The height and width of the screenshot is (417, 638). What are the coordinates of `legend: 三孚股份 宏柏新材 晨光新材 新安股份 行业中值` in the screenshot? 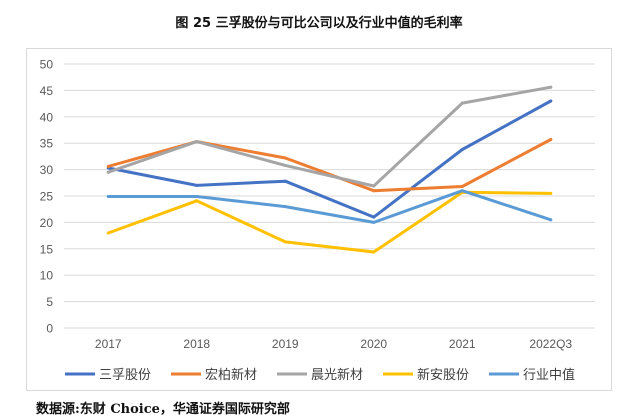 It's located at (320, 375).